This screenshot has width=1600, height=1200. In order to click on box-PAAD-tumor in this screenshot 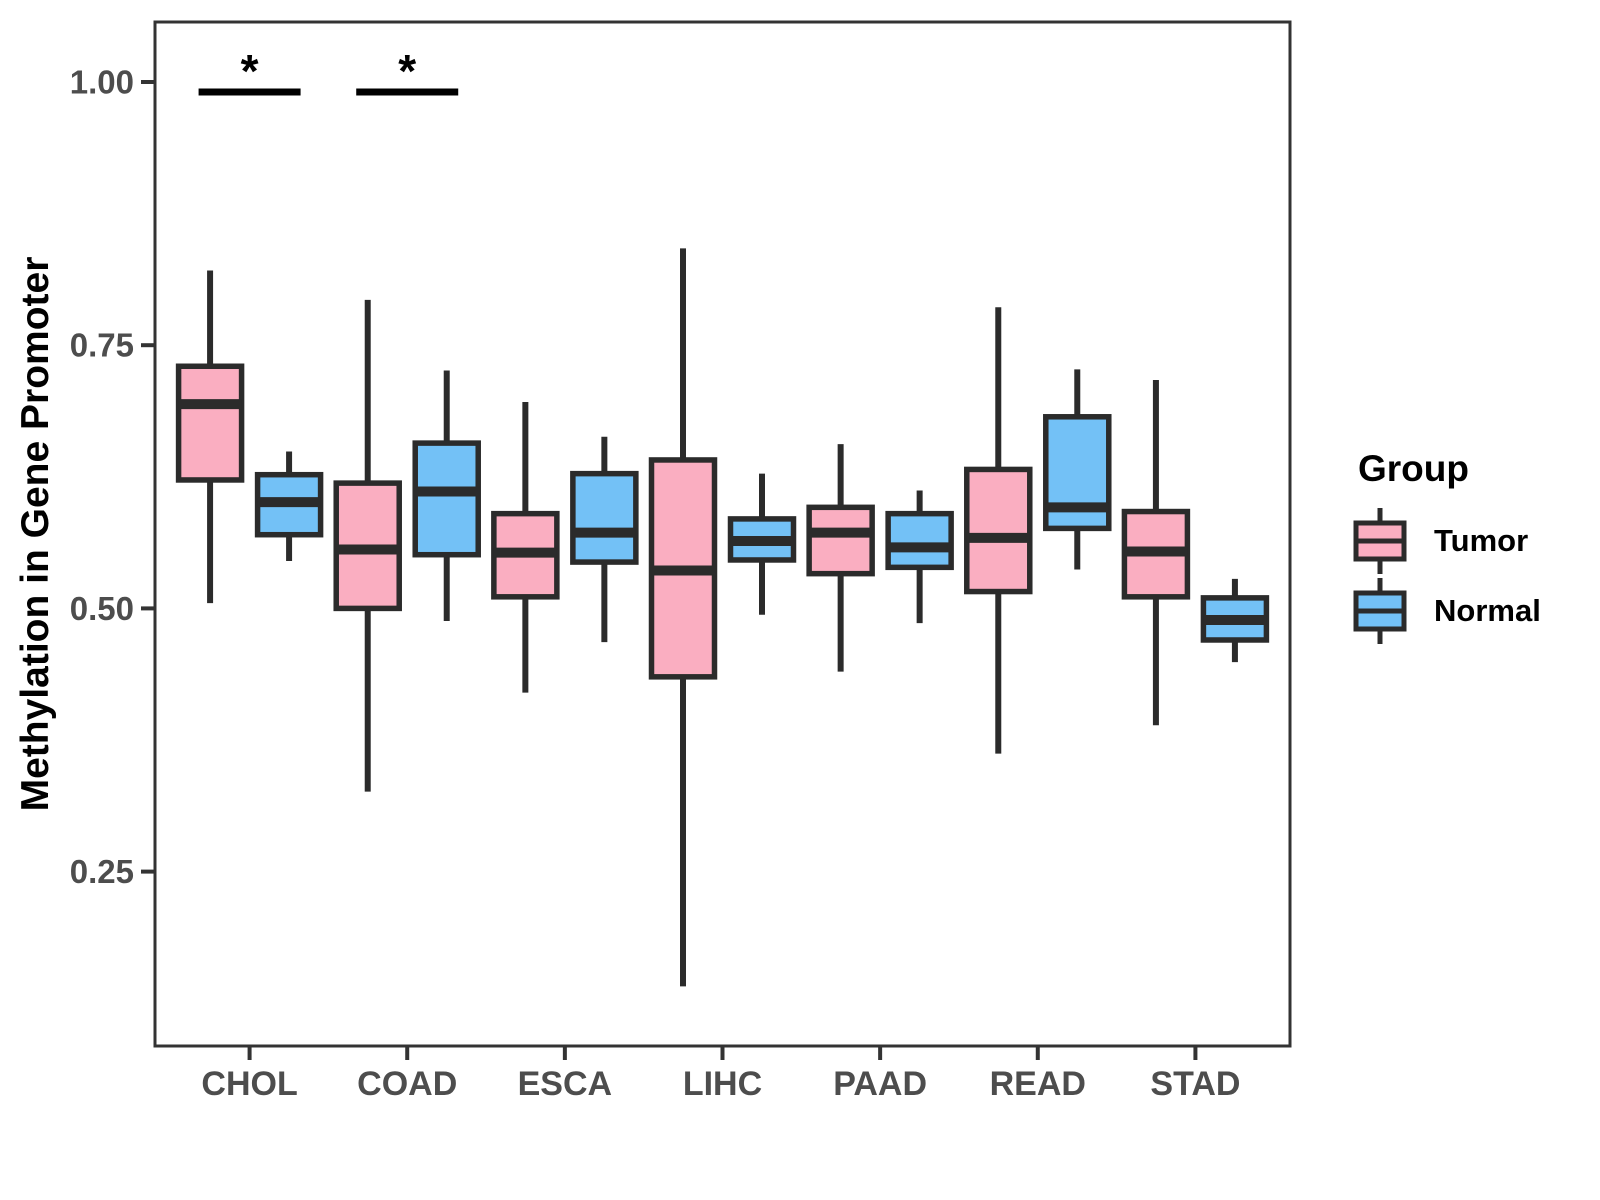, I will do `click(840, 540)`.